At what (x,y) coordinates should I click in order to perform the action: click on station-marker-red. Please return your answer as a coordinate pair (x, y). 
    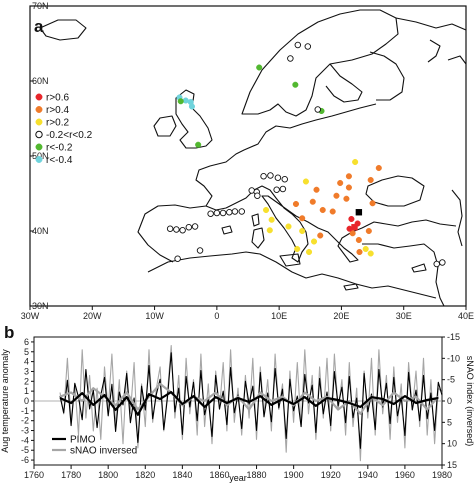
    Looking at the image, I should click on (351, 219).